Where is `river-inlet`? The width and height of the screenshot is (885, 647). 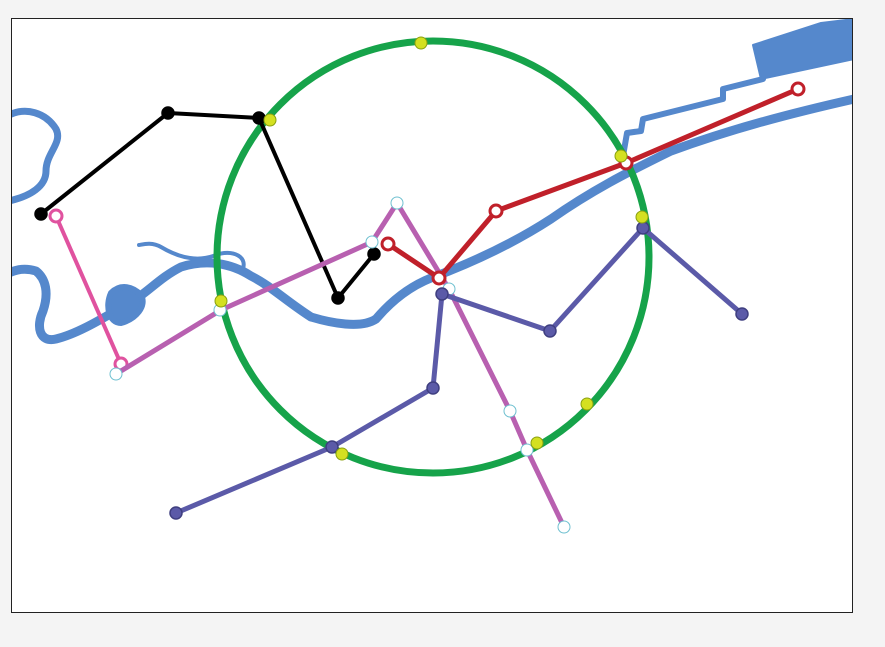
river-inlet is located at coordinates (125, 305).